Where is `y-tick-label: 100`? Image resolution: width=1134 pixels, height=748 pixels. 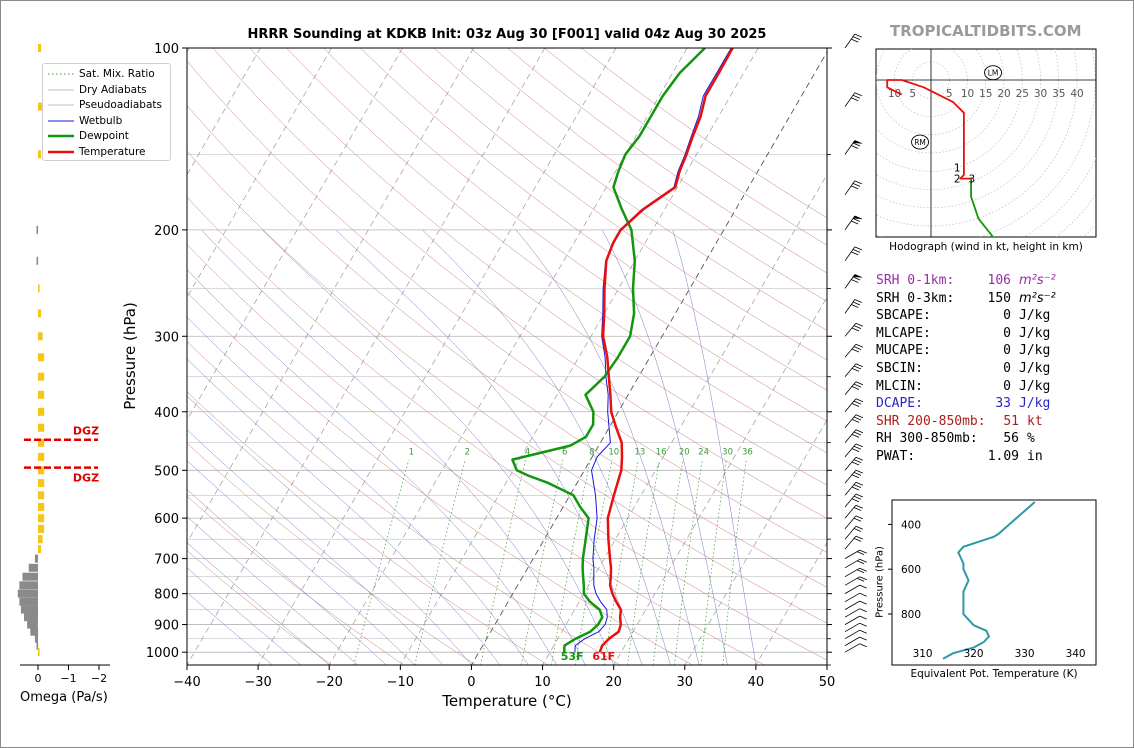 y-tick-label: 100 is located at coordinates (166, 49).